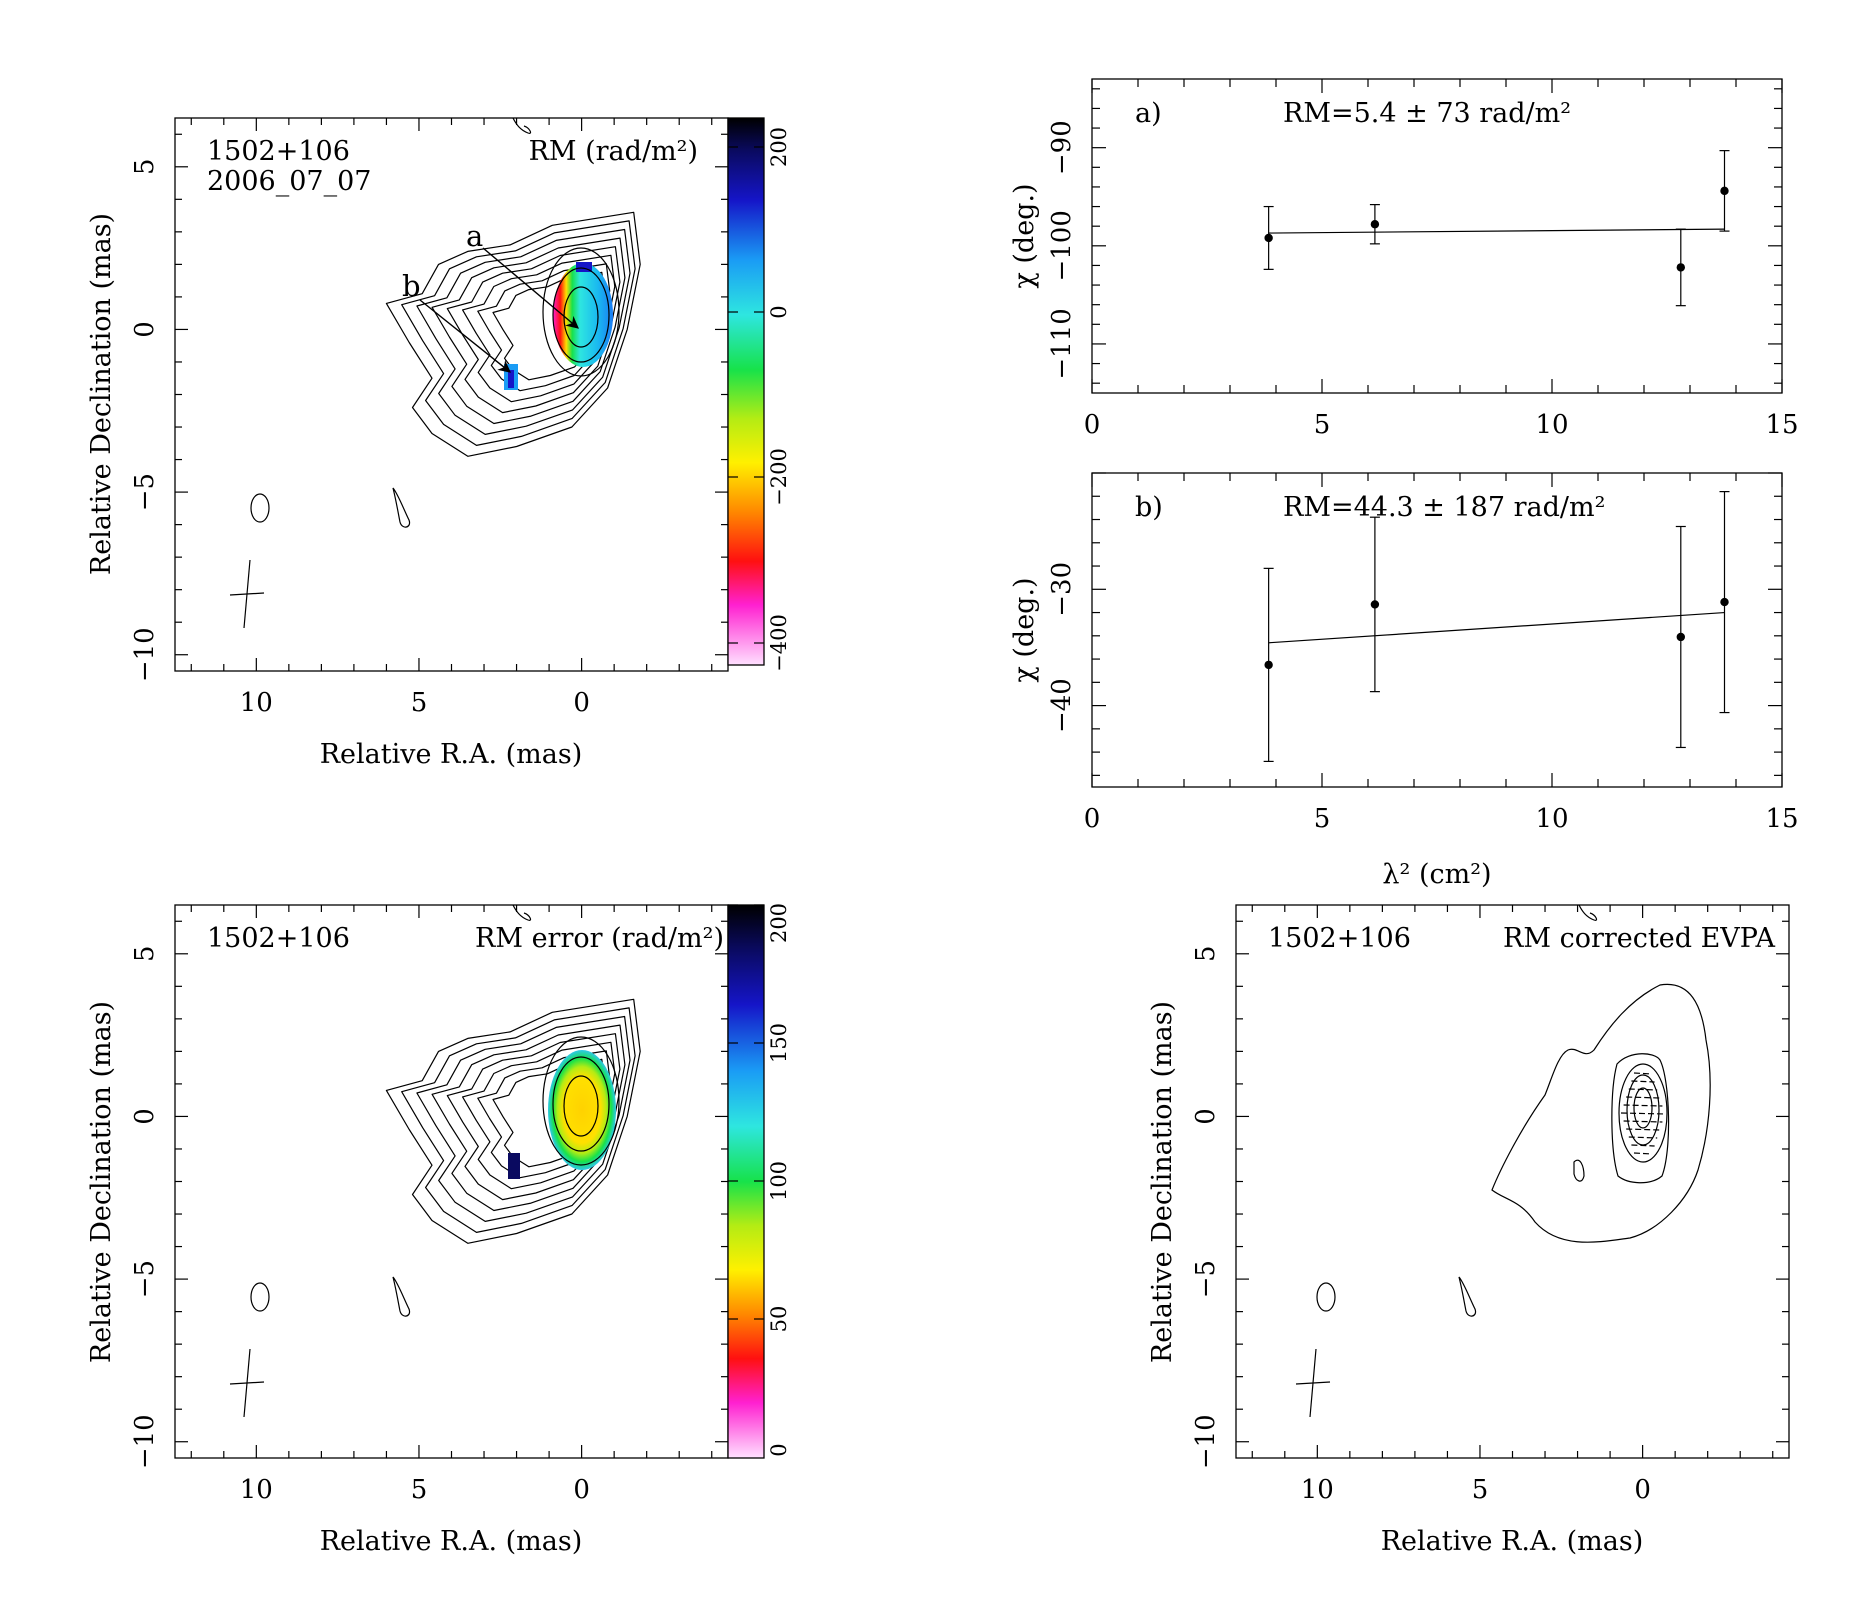 The width and height of the screenshot is (1862, 1615). I want to click on rm-map-frame, so click(451, 394).